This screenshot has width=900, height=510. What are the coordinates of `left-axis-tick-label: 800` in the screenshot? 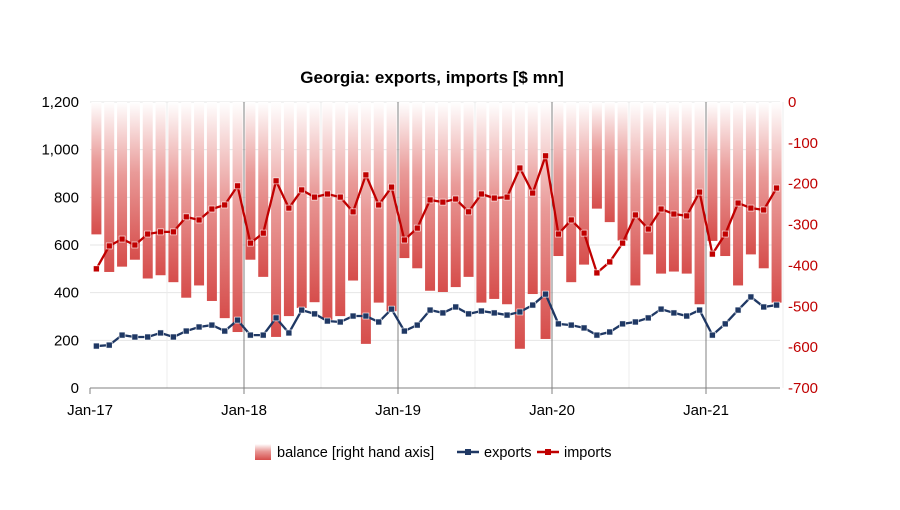 It's located at (66, 197).